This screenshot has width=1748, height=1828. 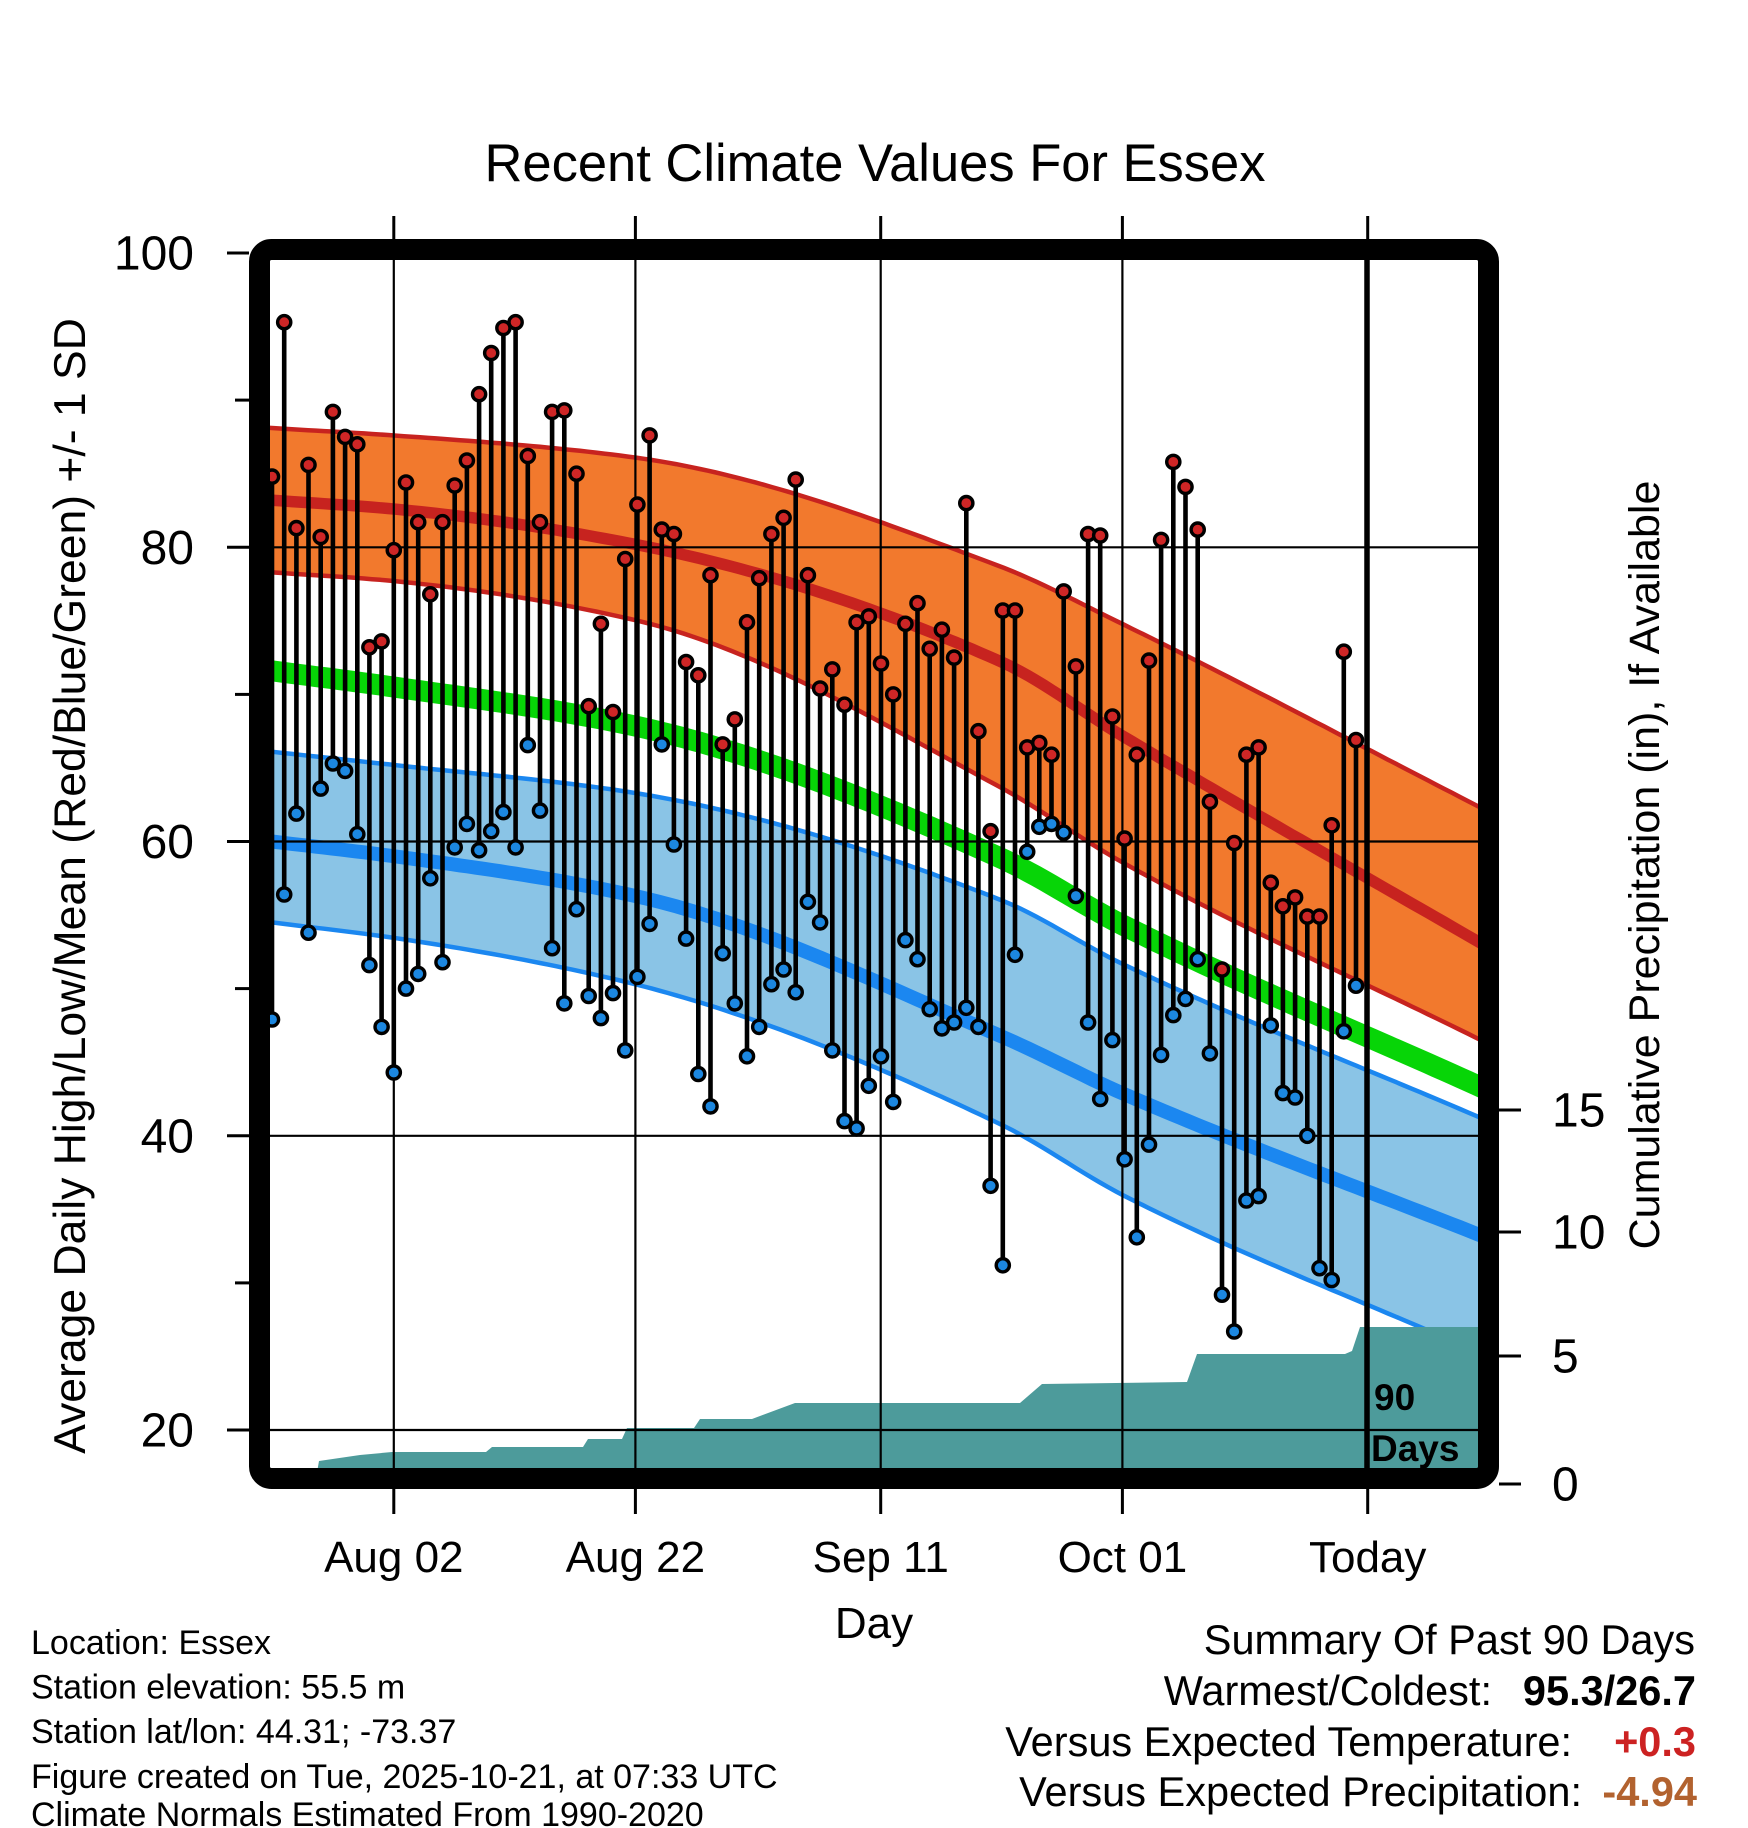 What do you see at coordinates (218, 1688) in the screenshot?
I see `svg-text: Station elevation: 55.5 m` at bounding box center [218, 1688].